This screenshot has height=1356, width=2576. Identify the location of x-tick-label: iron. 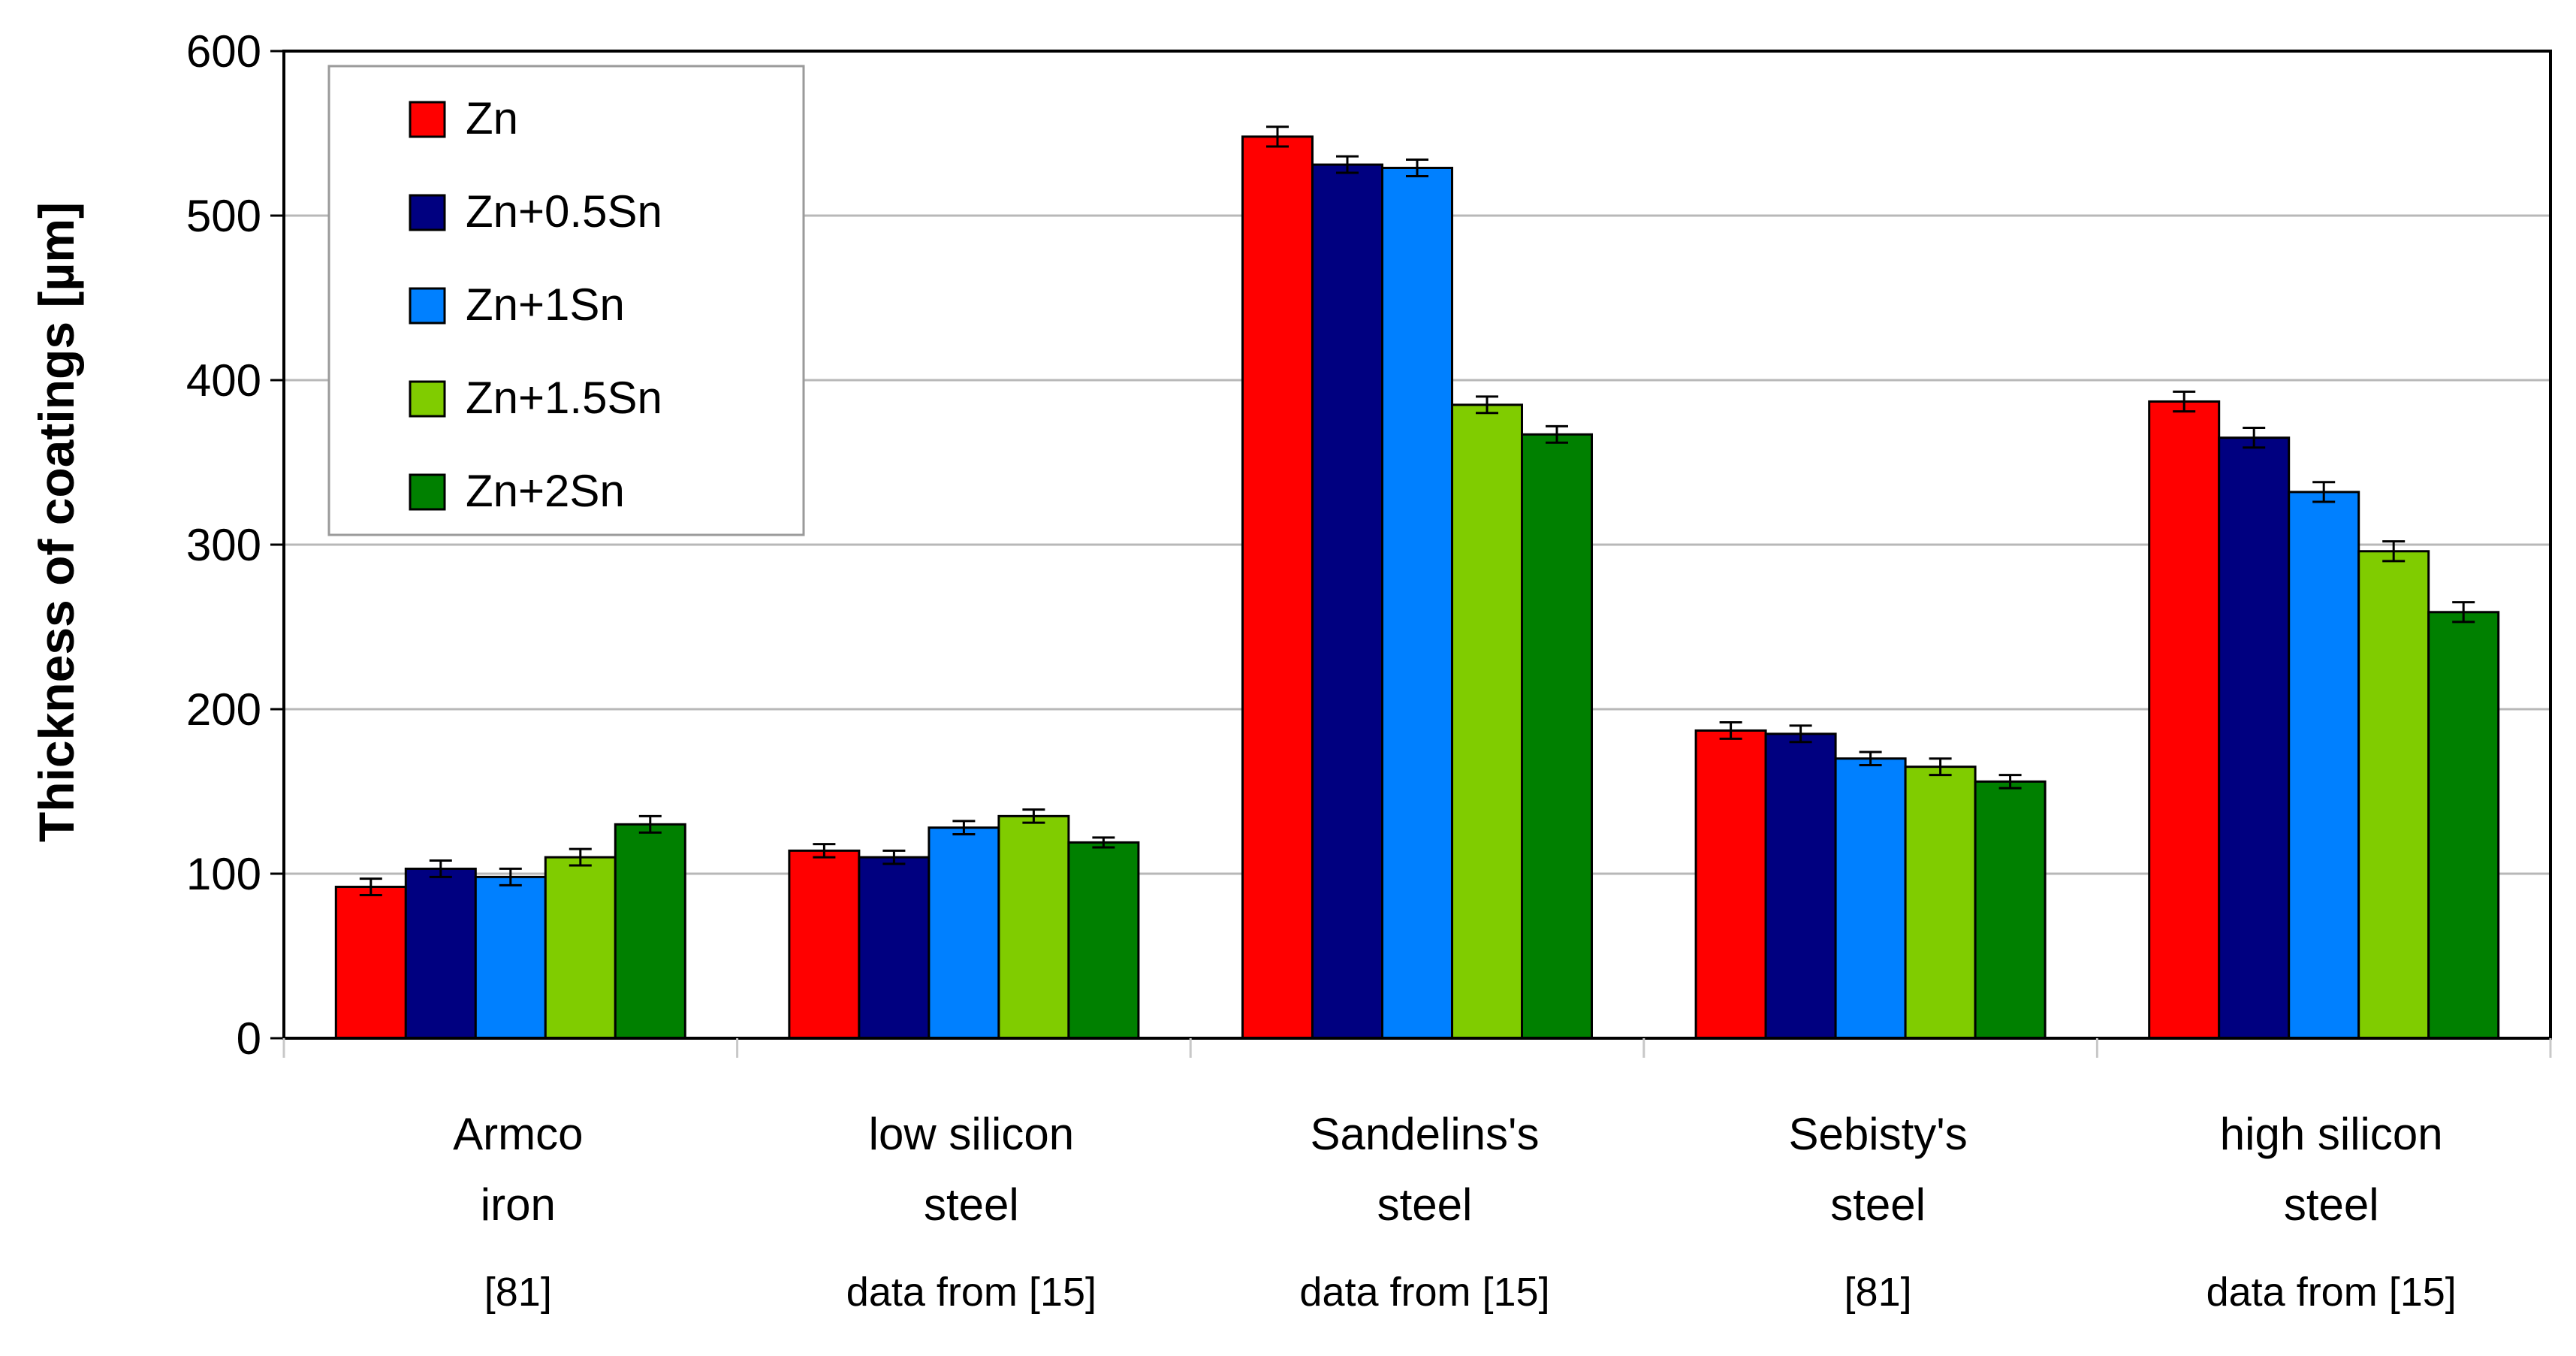
(518, 1204).